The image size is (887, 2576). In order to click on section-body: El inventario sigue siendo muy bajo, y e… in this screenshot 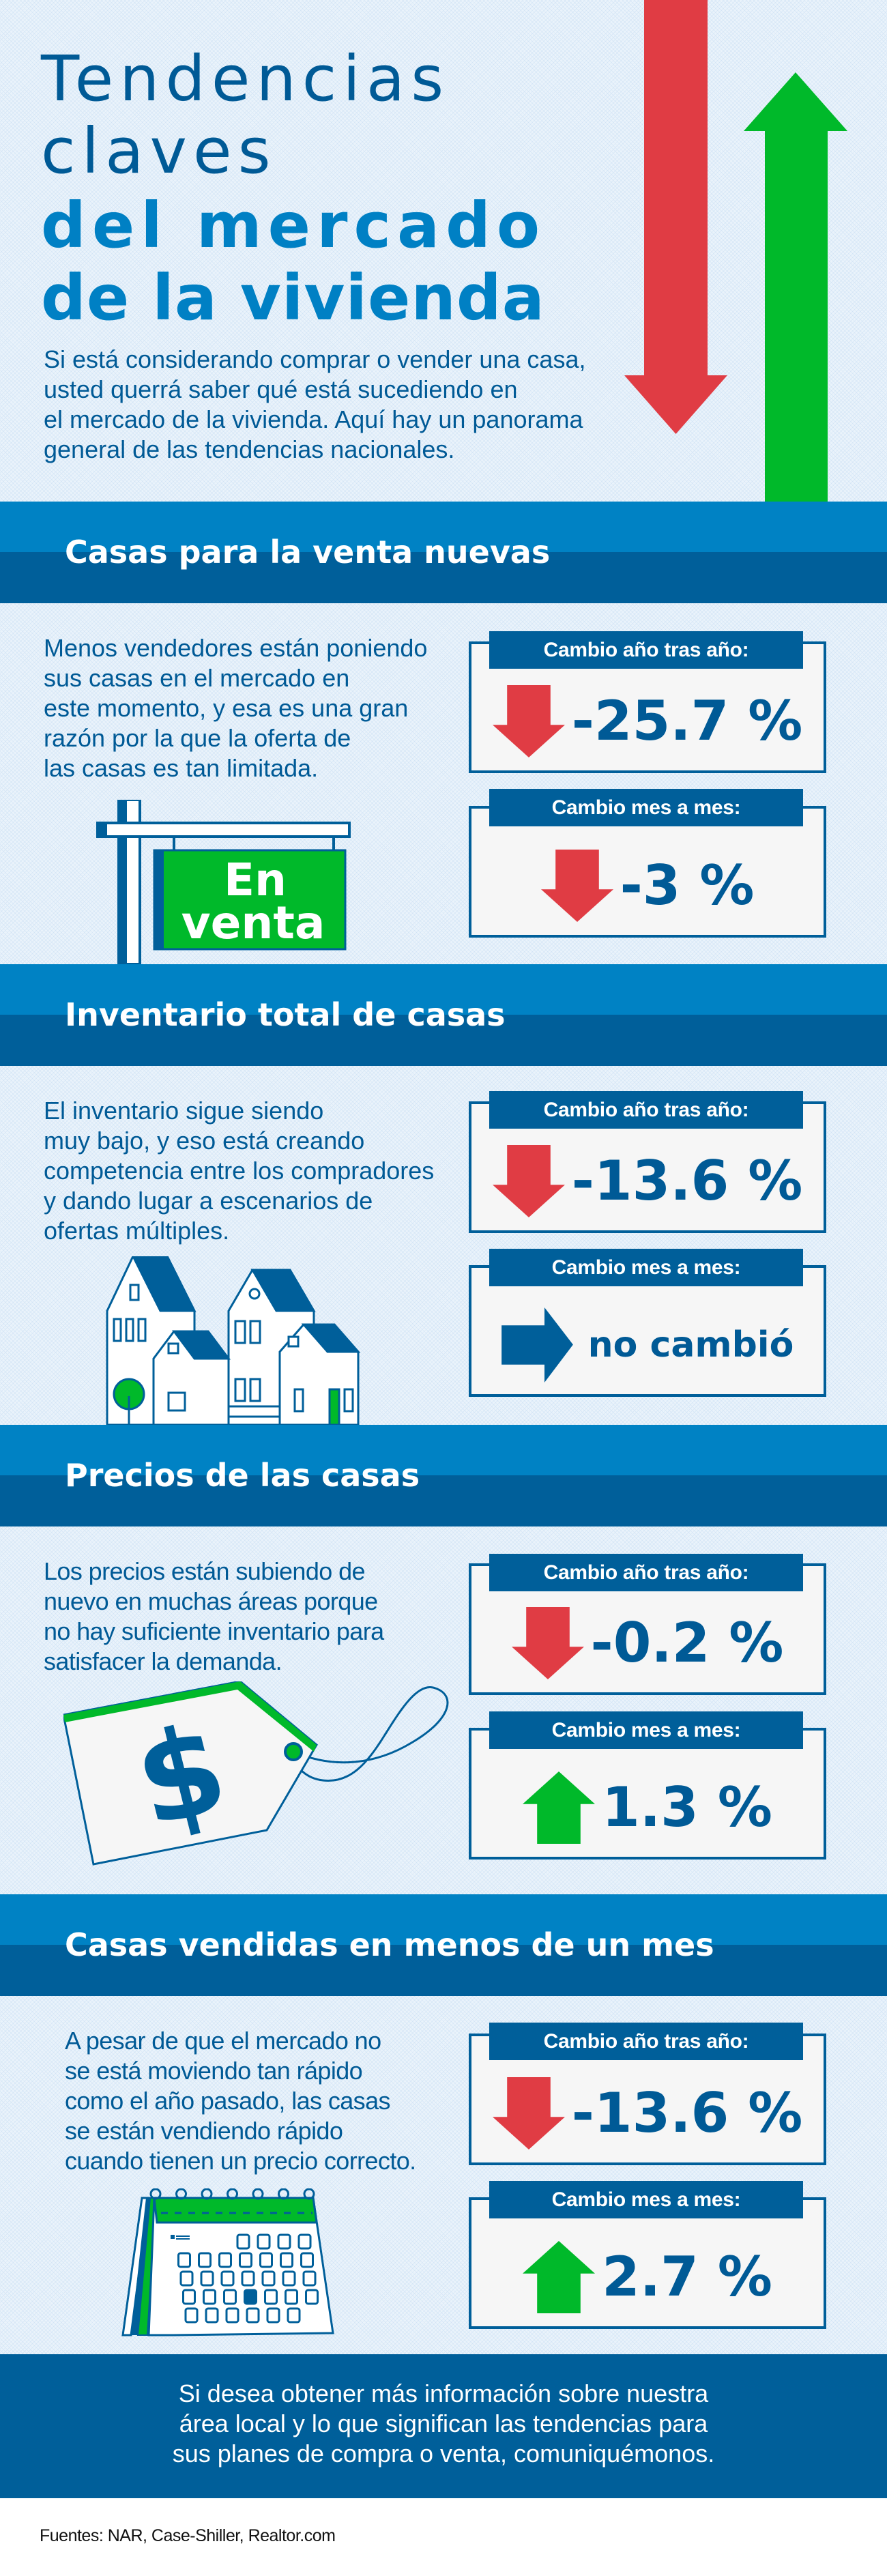, I will do `click(239, 1171)`.